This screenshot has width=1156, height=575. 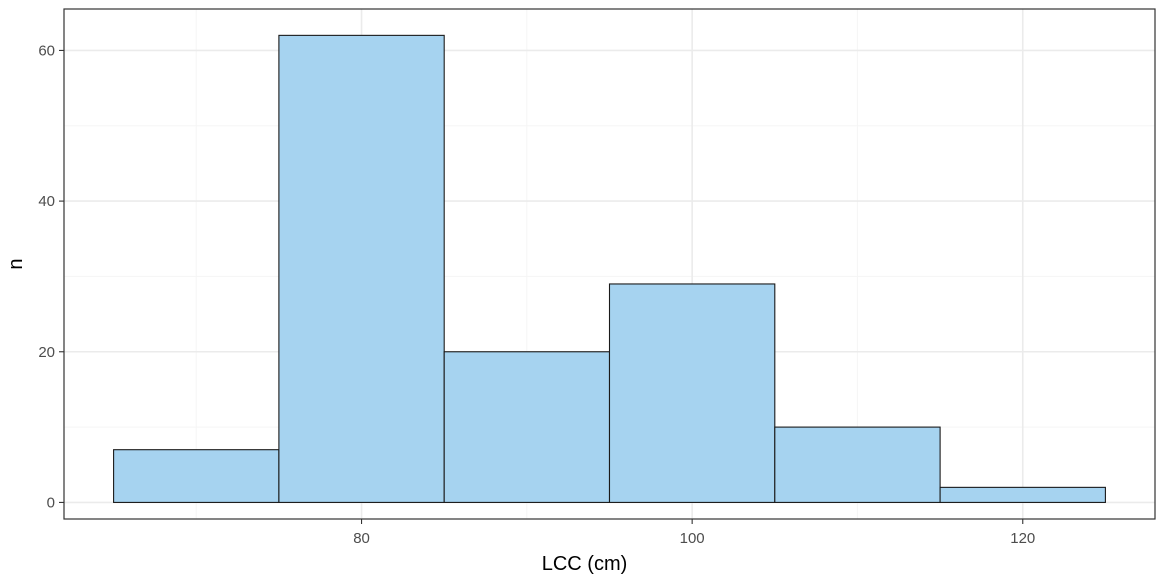 I want to click on y-tick-label: 0, so click(x=51, y=502).